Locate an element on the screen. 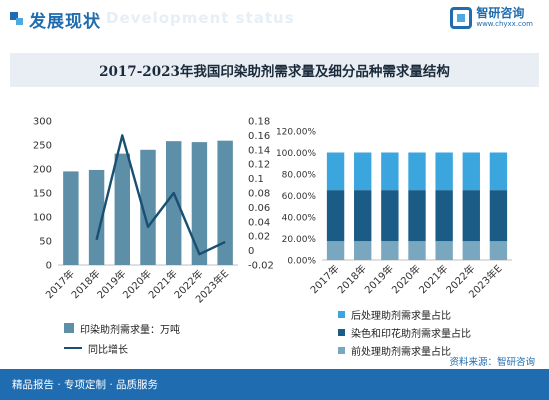 The width and height of the screenshot is (549, 400). stacked-x-axis-tick-label: 2018年 is located at coordinates (352, 279).